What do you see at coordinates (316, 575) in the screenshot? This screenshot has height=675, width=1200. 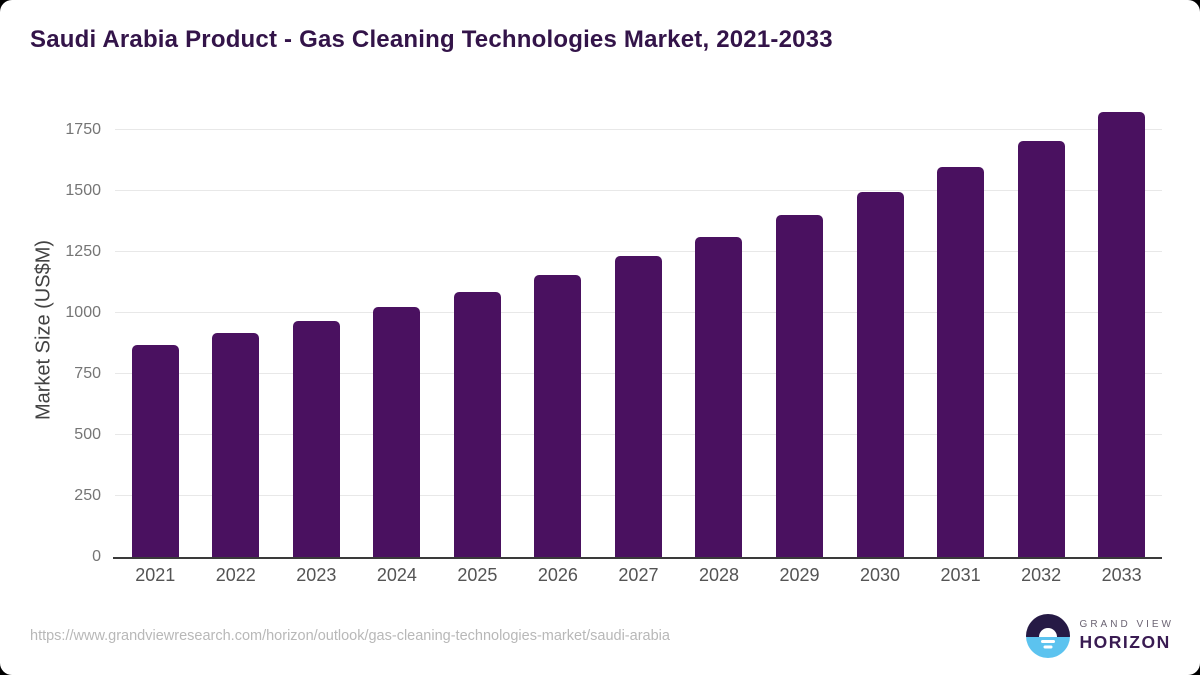 I see `x-tick-label: 2023` at bounding box center [316, 575].